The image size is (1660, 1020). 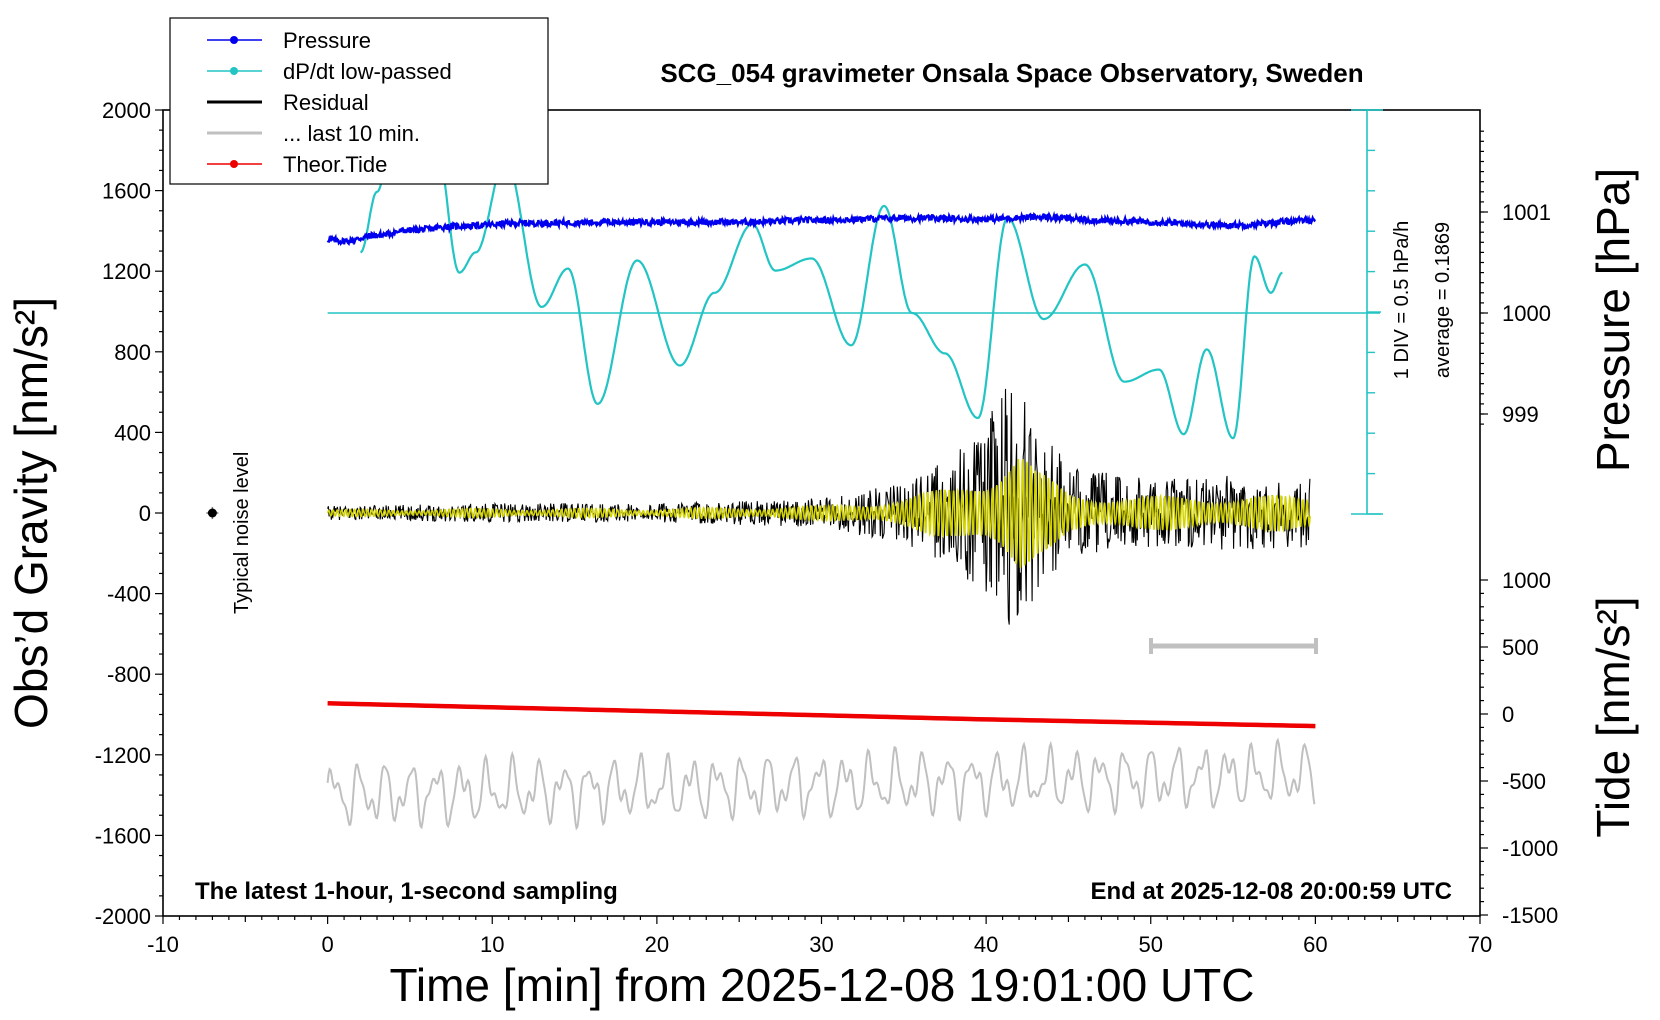 I want to click on y-tick-label: 1200, so click(x=126, y=271).